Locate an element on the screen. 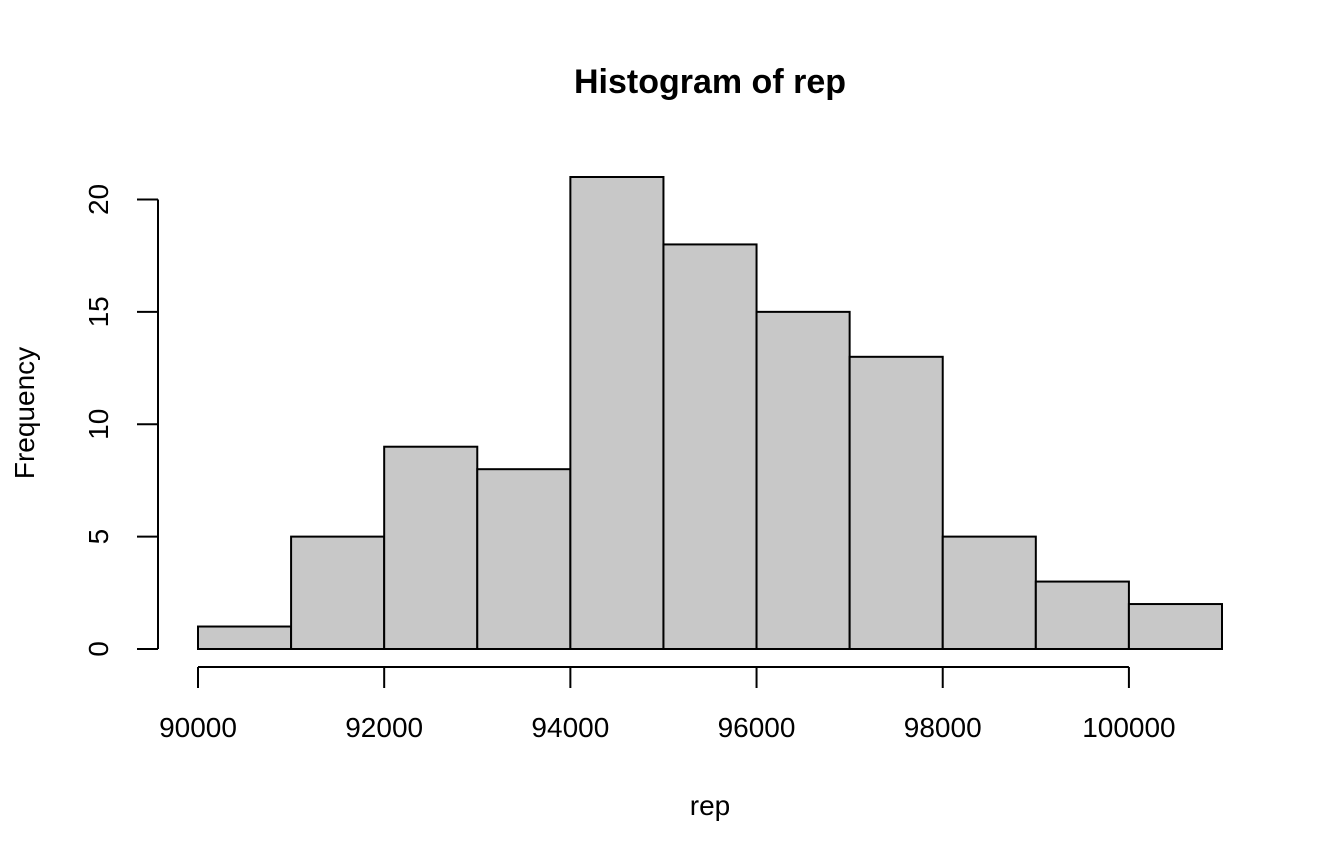  chart-title: Histogram of rep is located at coordinates (710, 82).